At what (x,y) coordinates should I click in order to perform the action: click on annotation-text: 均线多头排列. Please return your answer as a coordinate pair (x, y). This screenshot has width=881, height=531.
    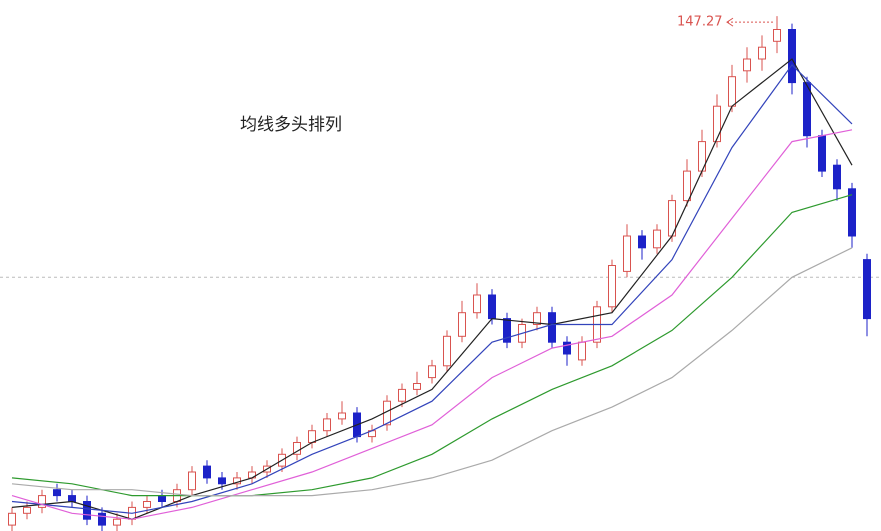
    Looking at the image, I should click on (291, 125).